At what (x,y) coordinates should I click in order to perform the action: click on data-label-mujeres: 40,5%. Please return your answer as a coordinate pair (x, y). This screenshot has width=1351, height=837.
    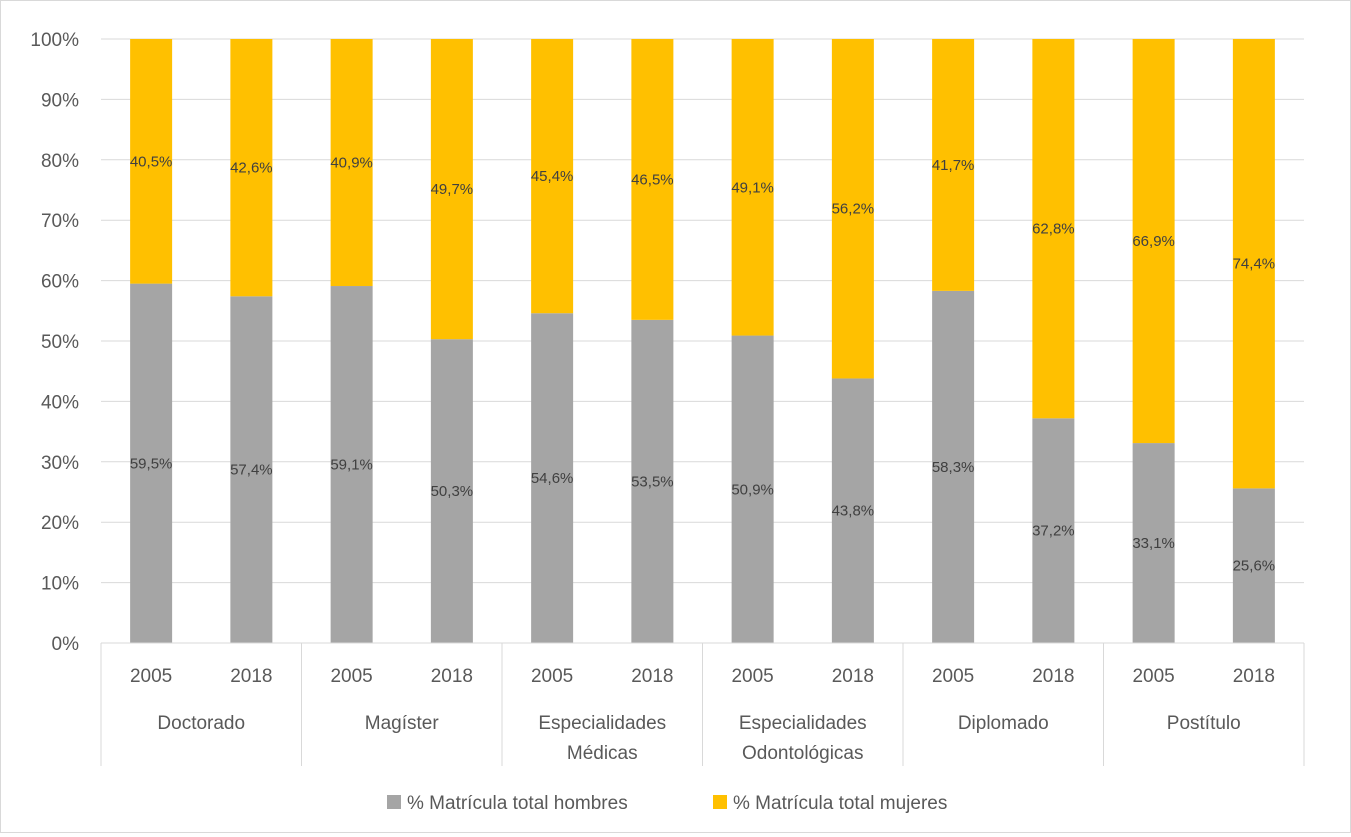
    Looking at the image, I should click on (151, 161).